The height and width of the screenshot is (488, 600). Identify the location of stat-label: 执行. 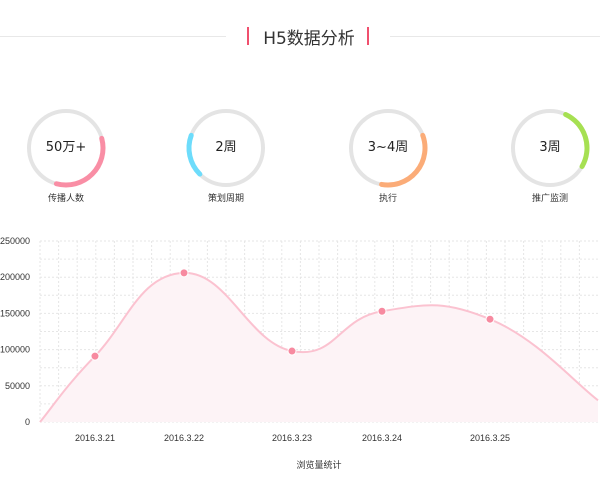
(387, 199).